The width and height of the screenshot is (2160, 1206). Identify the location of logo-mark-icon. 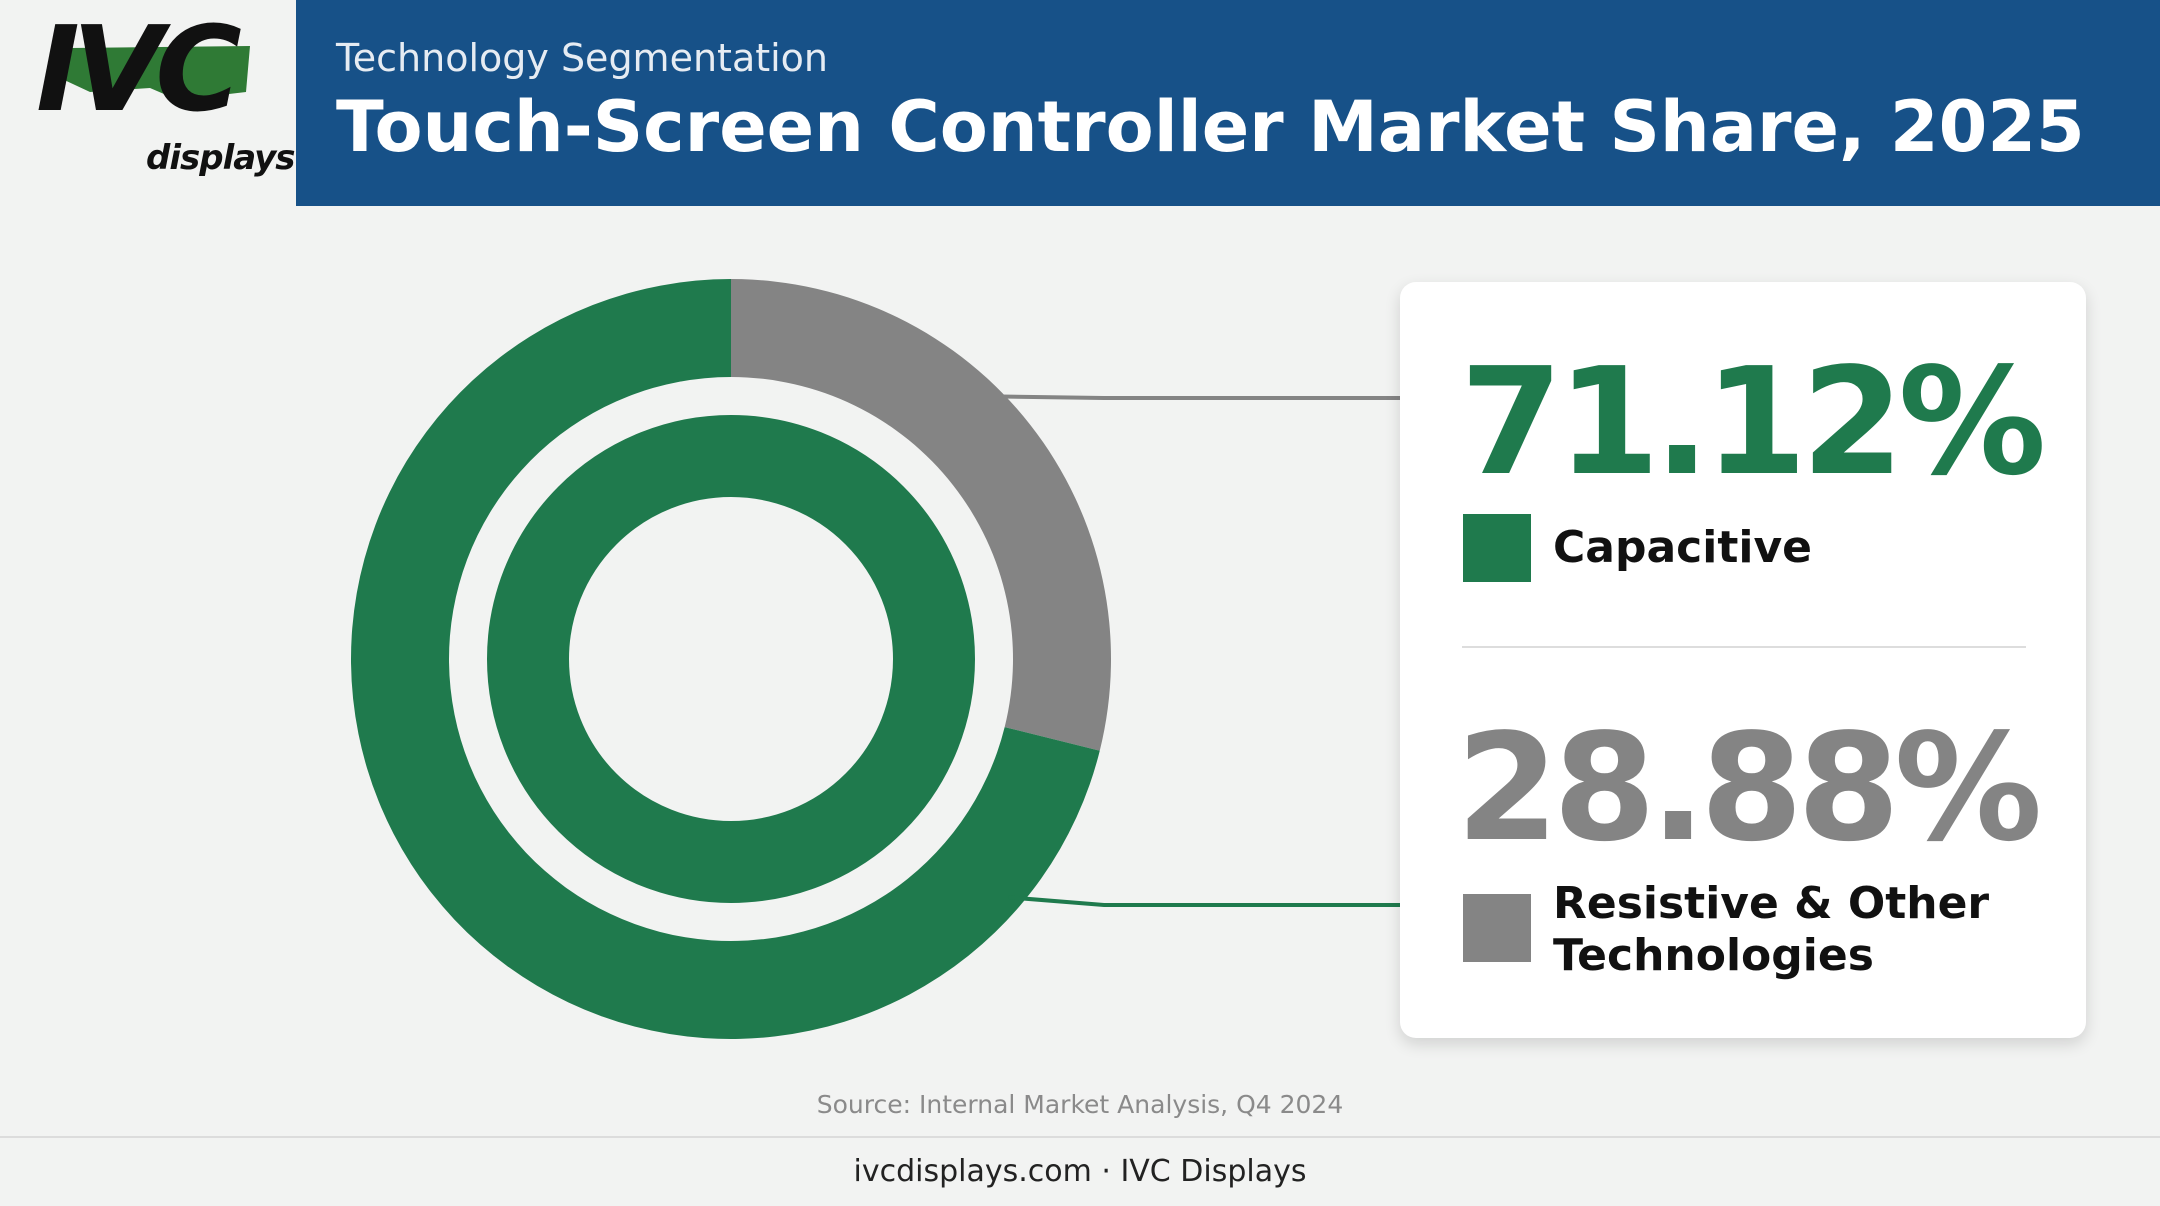
(155, 73).